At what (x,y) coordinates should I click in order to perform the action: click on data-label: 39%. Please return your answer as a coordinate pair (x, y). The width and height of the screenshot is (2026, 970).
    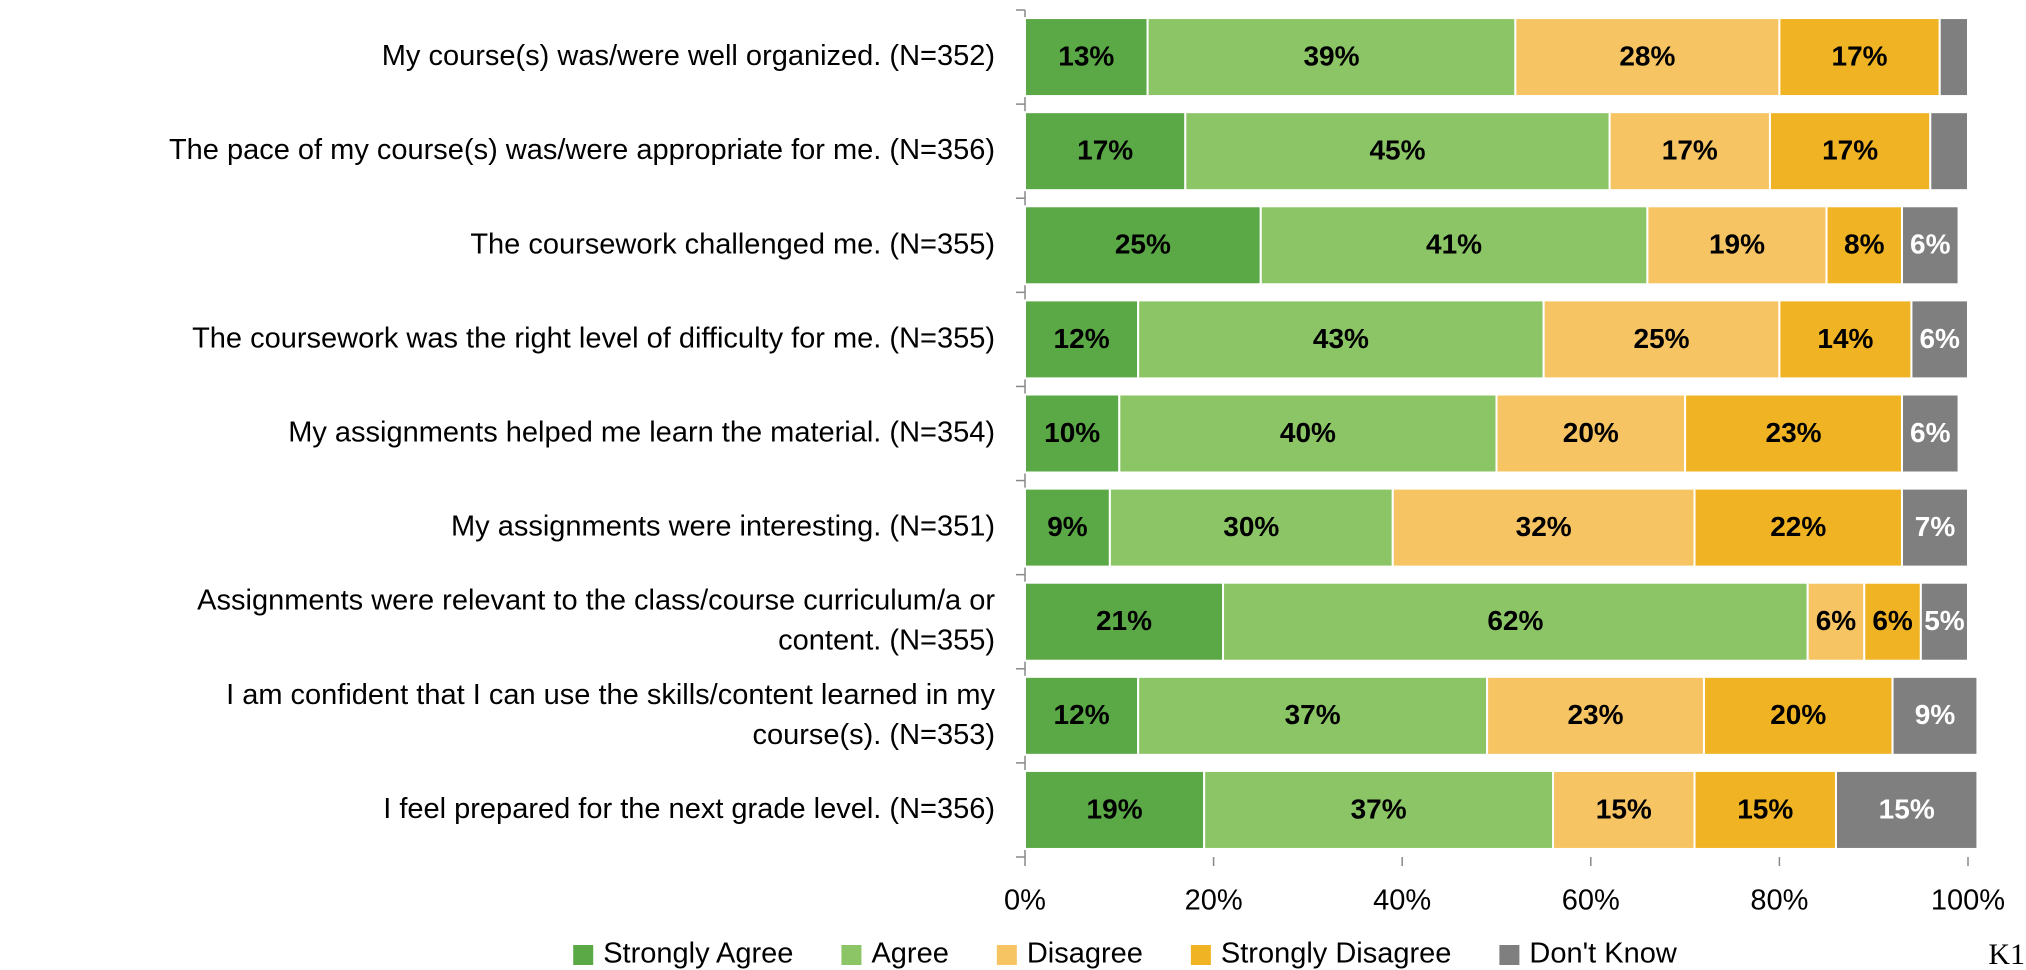
    Looking at the image, I should click on (1331, 55).